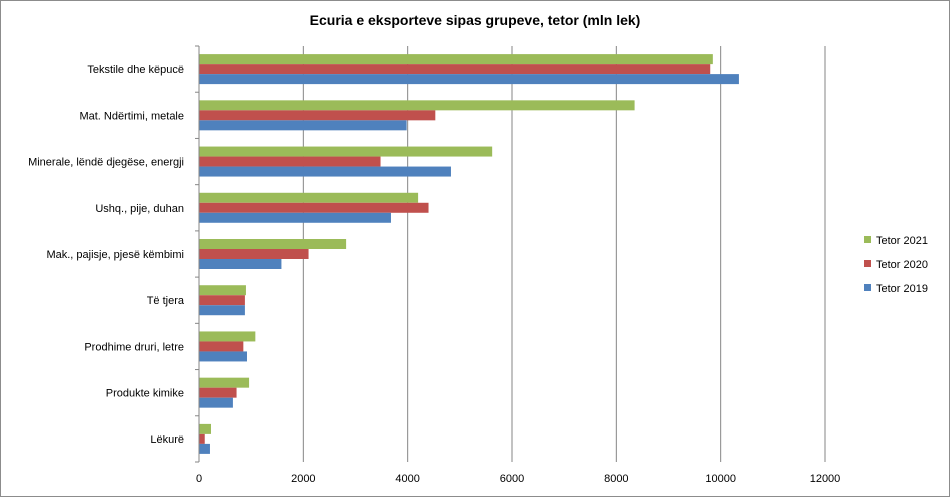 The width and height of the screenshot is (950, 497). What do you see at coordinates (407, 479) in the screenshot?
I see `x-tick-label: 4000` at bounding box center [407, 479].